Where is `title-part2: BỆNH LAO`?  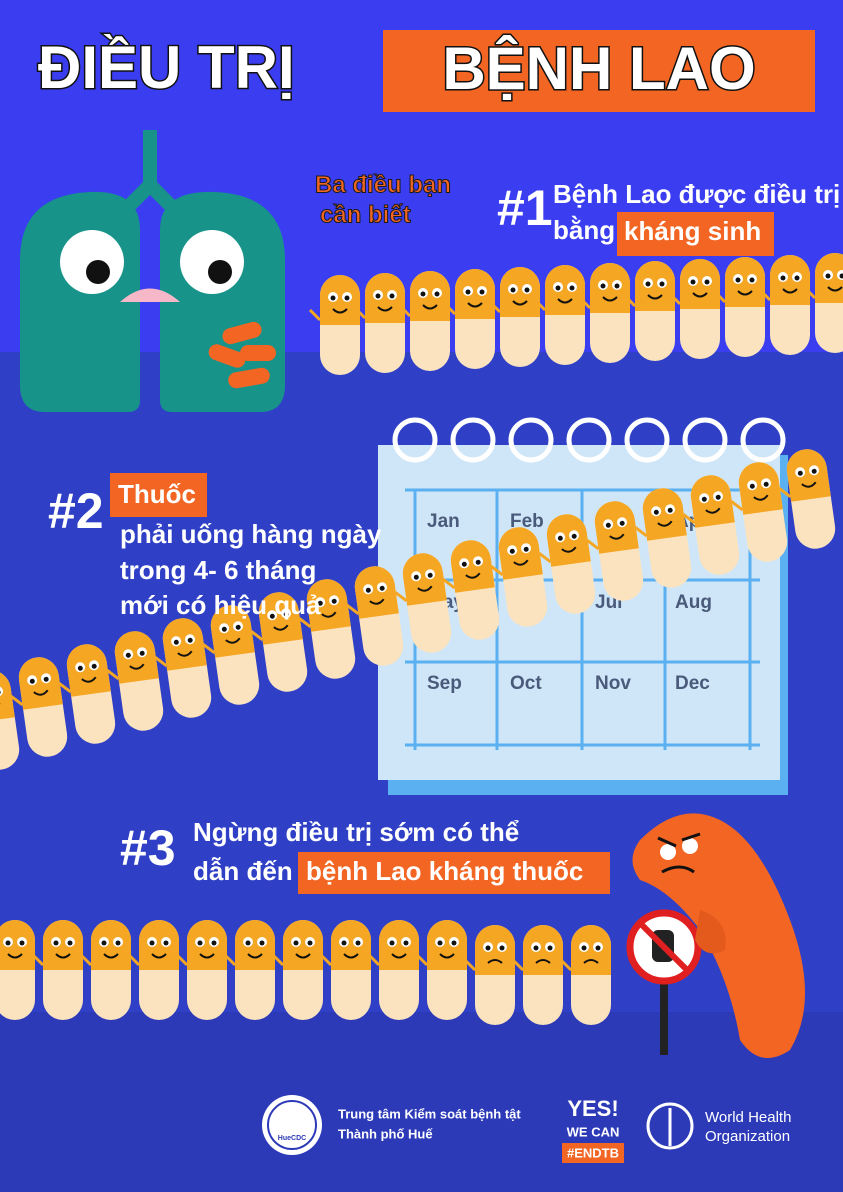
title-part2: BỆNH LAO is located at coordinates (598, 68).